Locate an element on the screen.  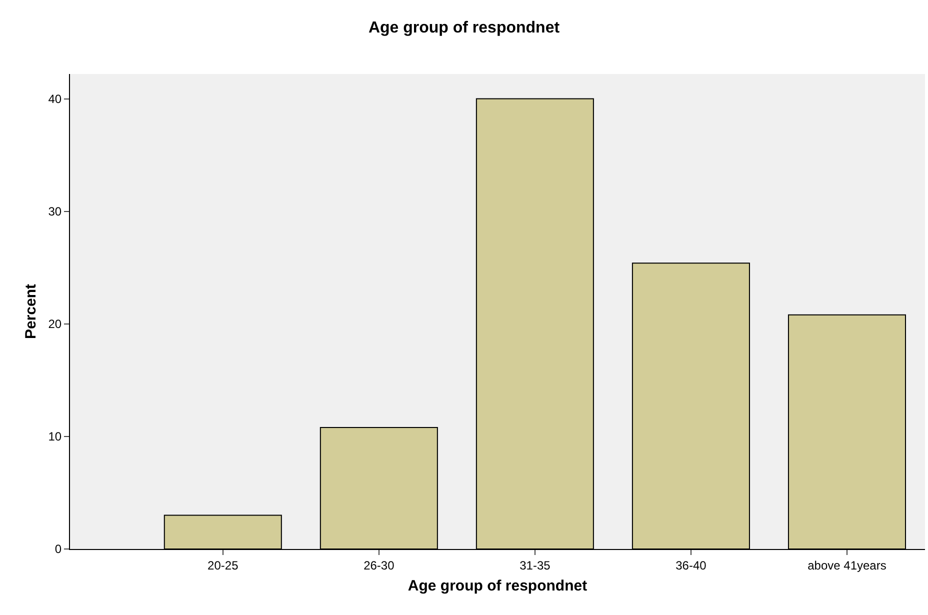
y-tick-label: 40 is located at coordinates (55, 99).